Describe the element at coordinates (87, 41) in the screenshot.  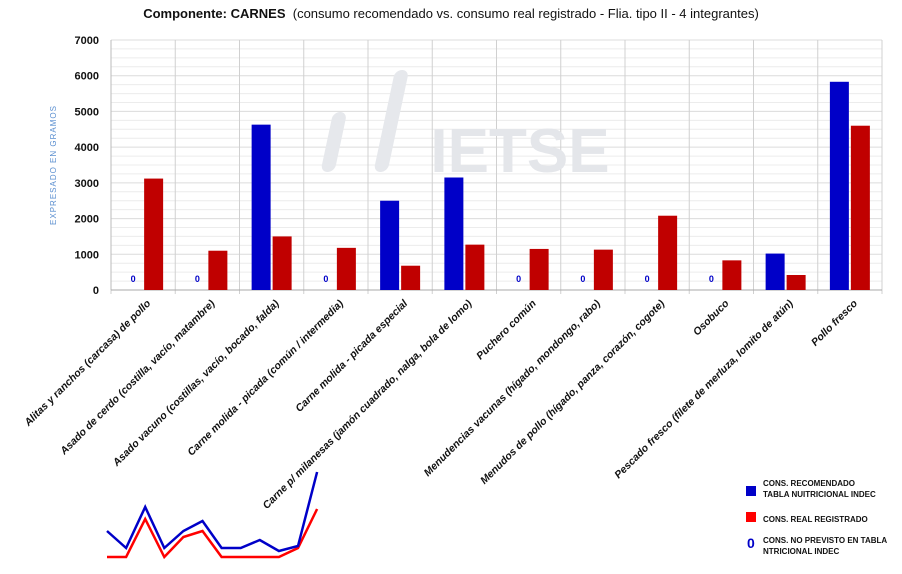
I see `y-tick-label: 7000` at that location.